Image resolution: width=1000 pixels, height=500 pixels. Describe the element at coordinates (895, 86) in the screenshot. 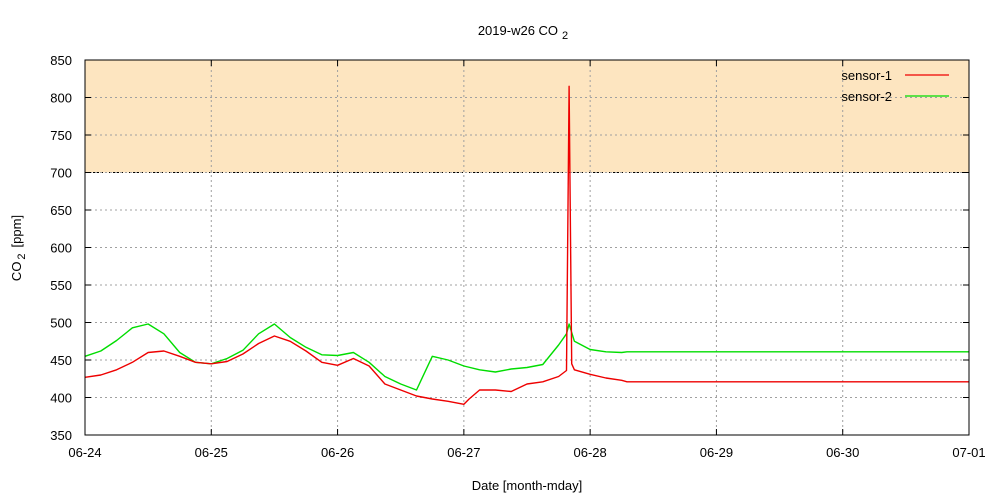

I see `legend: sensor-1 sensor-2` at that location.